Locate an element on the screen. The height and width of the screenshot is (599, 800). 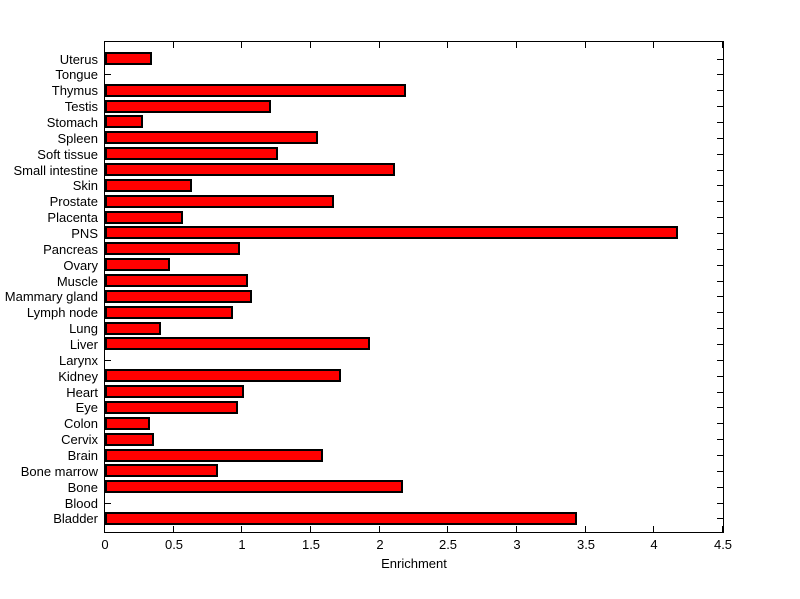
y-tick-label: Pancreas is located at coordinates (70, 249).